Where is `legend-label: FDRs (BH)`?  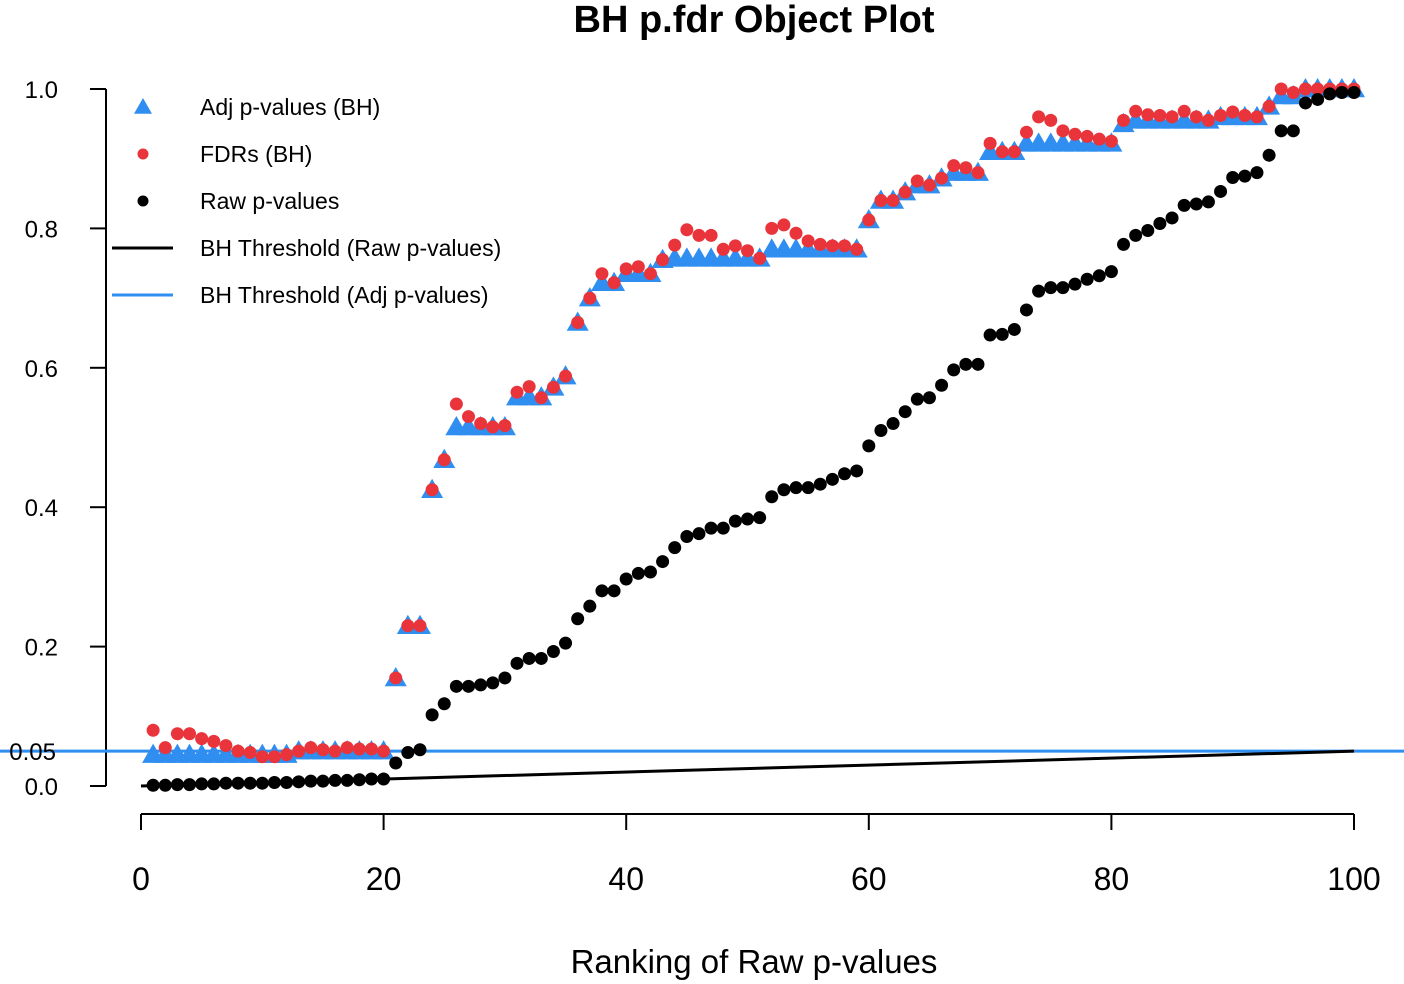 legend-label: FDRs (BH) is located at coordinates (256, 154).